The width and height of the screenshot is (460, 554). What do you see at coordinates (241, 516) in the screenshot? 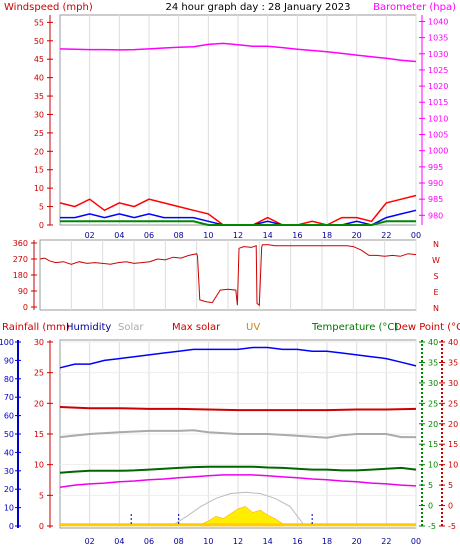
I see `uv-area` at bounding box center [241, 516].